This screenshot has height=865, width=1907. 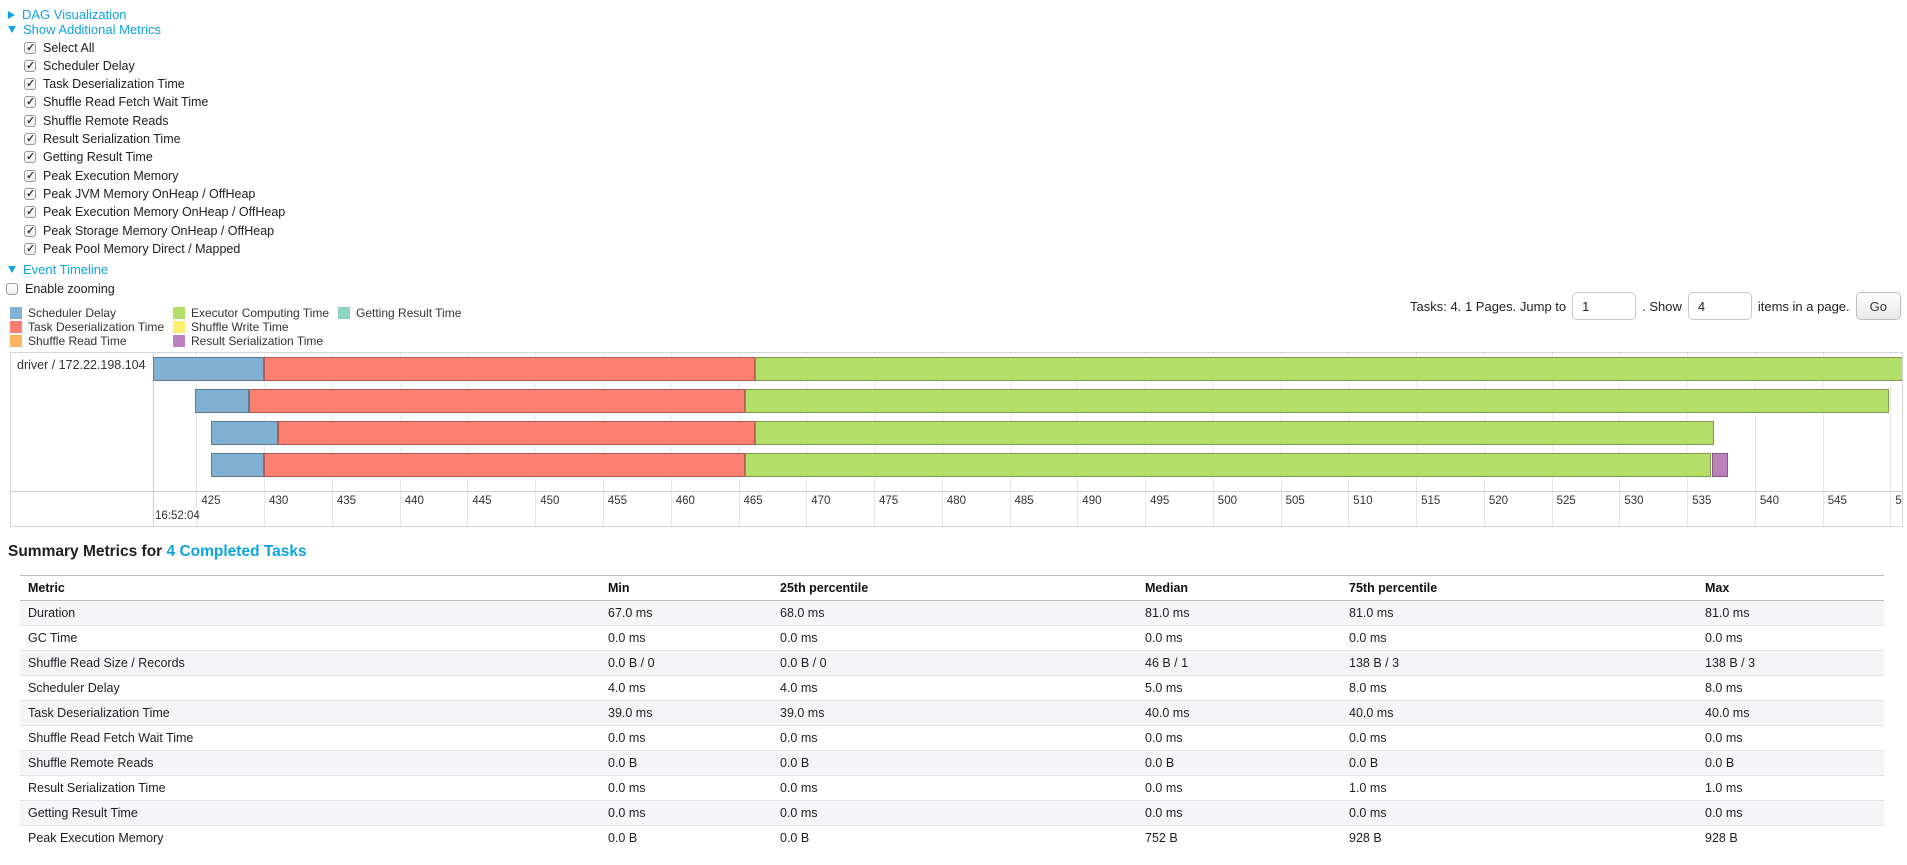 I want to click on jump-to-page-input, so click(x=1604, y=306).